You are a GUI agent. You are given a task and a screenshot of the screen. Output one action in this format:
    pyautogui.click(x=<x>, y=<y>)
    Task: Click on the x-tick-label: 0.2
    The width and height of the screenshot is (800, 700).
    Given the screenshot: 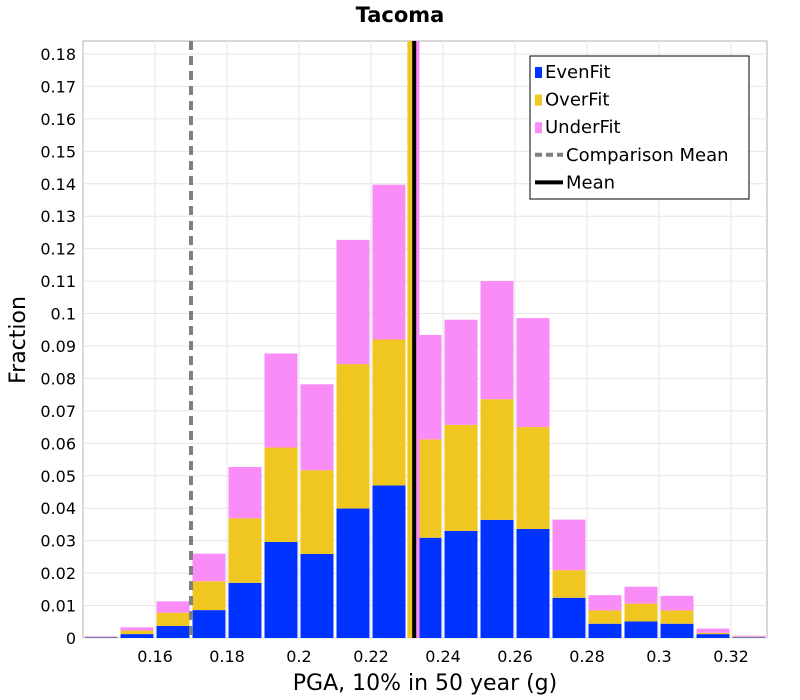 What is the action you would take?
    pyautogui.click(x=298, y=656)
    